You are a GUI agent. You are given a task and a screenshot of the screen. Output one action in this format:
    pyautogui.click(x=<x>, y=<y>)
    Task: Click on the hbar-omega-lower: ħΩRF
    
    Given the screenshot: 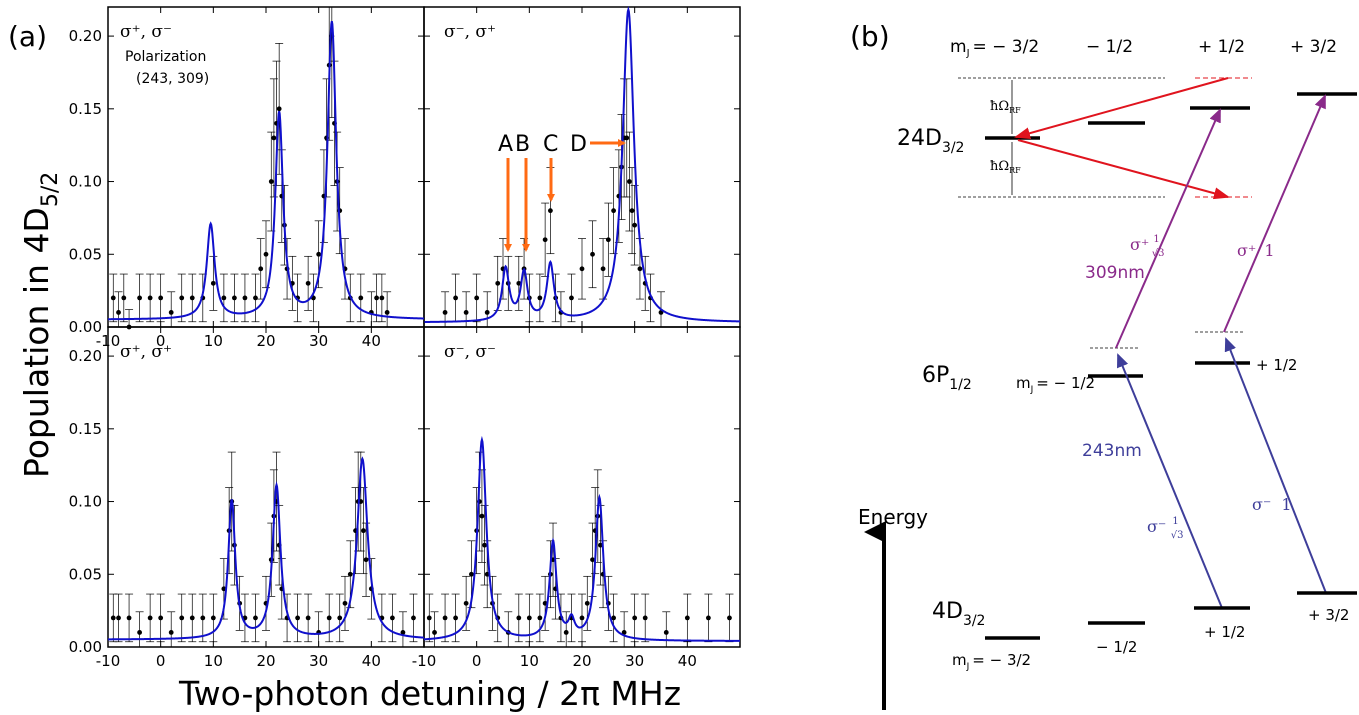 What is the action you would take?
    pyautogui.click(x=1005, y=167)
    